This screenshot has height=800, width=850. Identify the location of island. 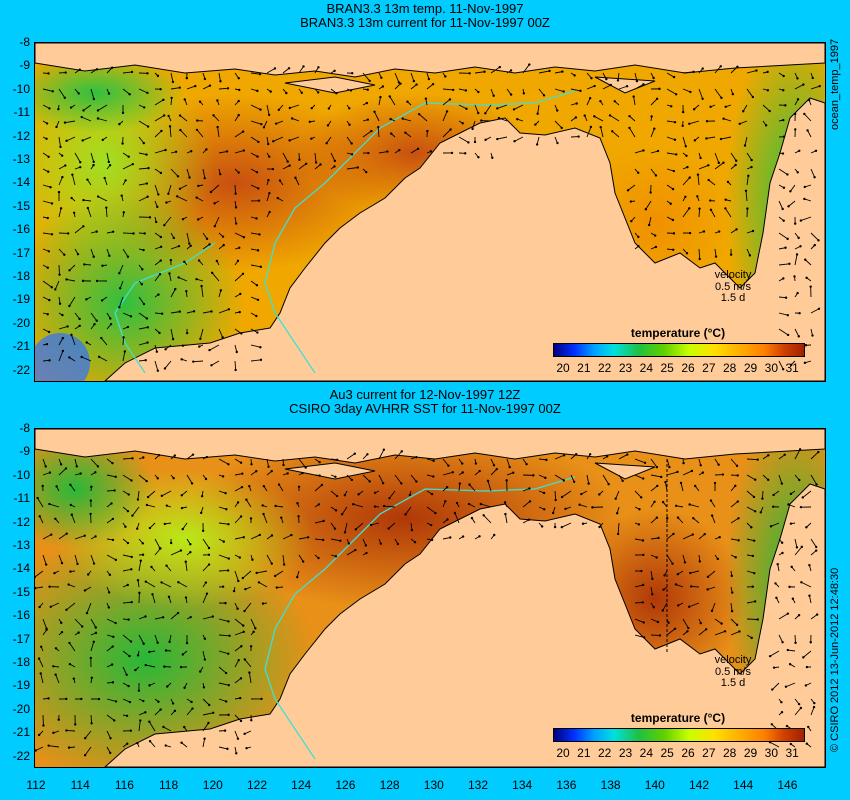
(330, 85).